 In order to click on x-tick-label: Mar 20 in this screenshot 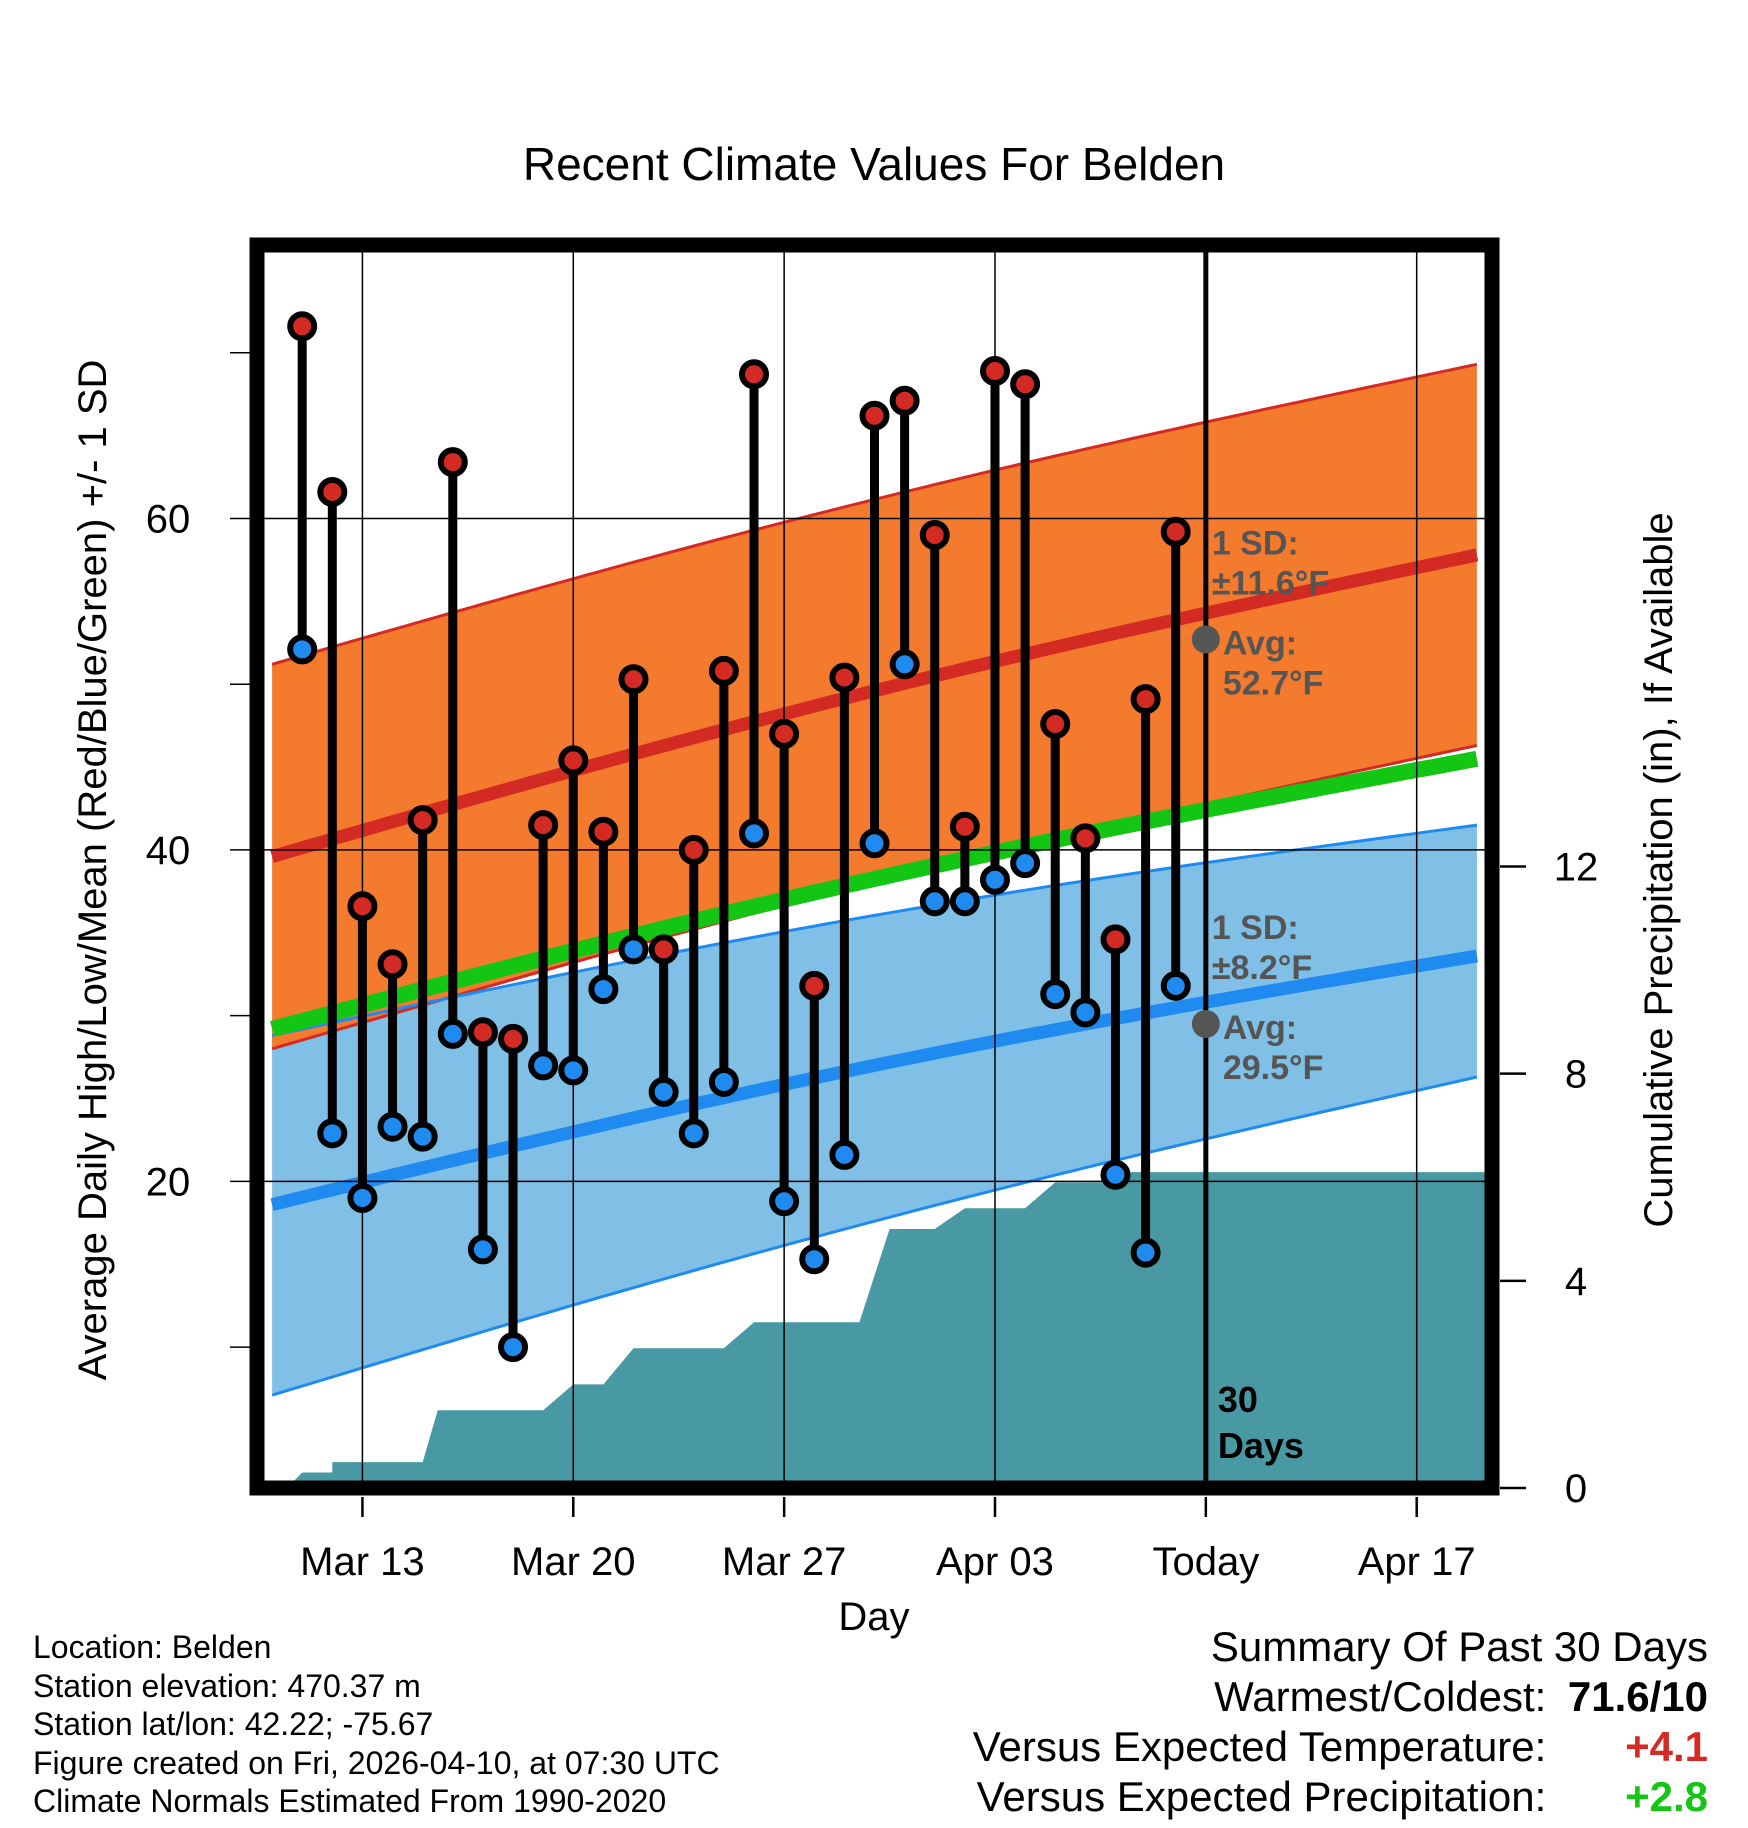, I will do `click(573, 1562)`.